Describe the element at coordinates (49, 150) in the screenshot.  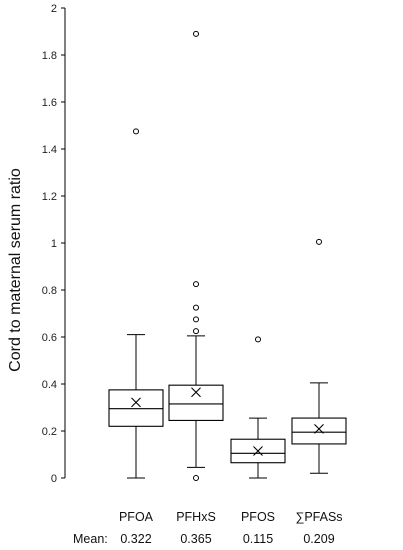
I see `y-tick-label: 1.4` at that location.